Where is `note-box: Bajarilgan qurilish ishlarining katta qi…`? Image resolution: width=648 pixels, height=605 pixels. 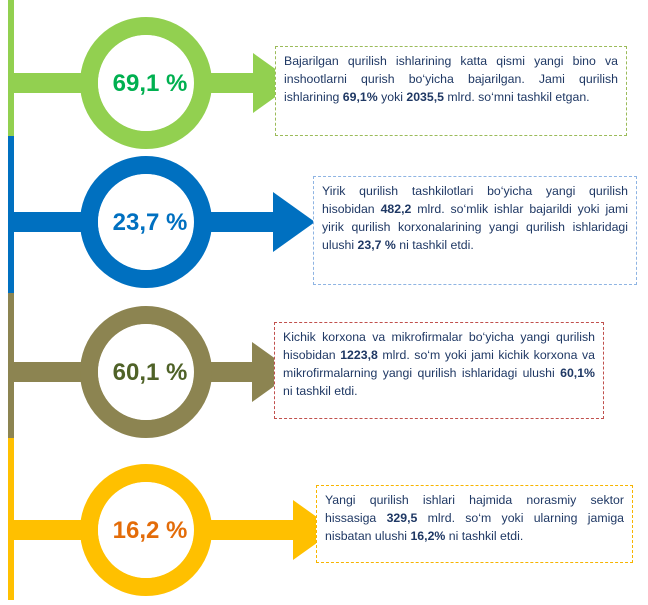 note-box: Bajarilgan qurilish ishlarining katta qi… is located at coordinates (451, 91).